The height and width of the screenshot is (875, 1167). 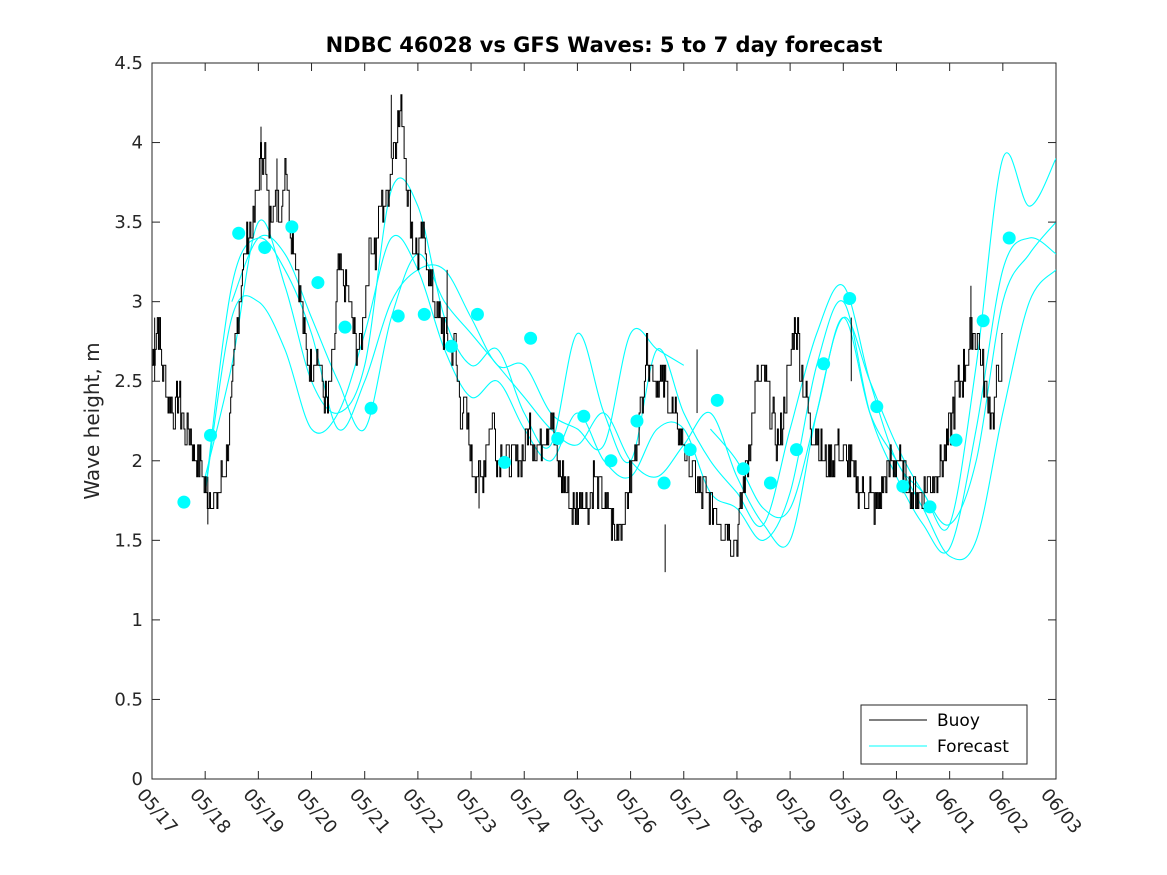 I want to click on legend-forecast-label: Forecast, so click(x=973, y=747).